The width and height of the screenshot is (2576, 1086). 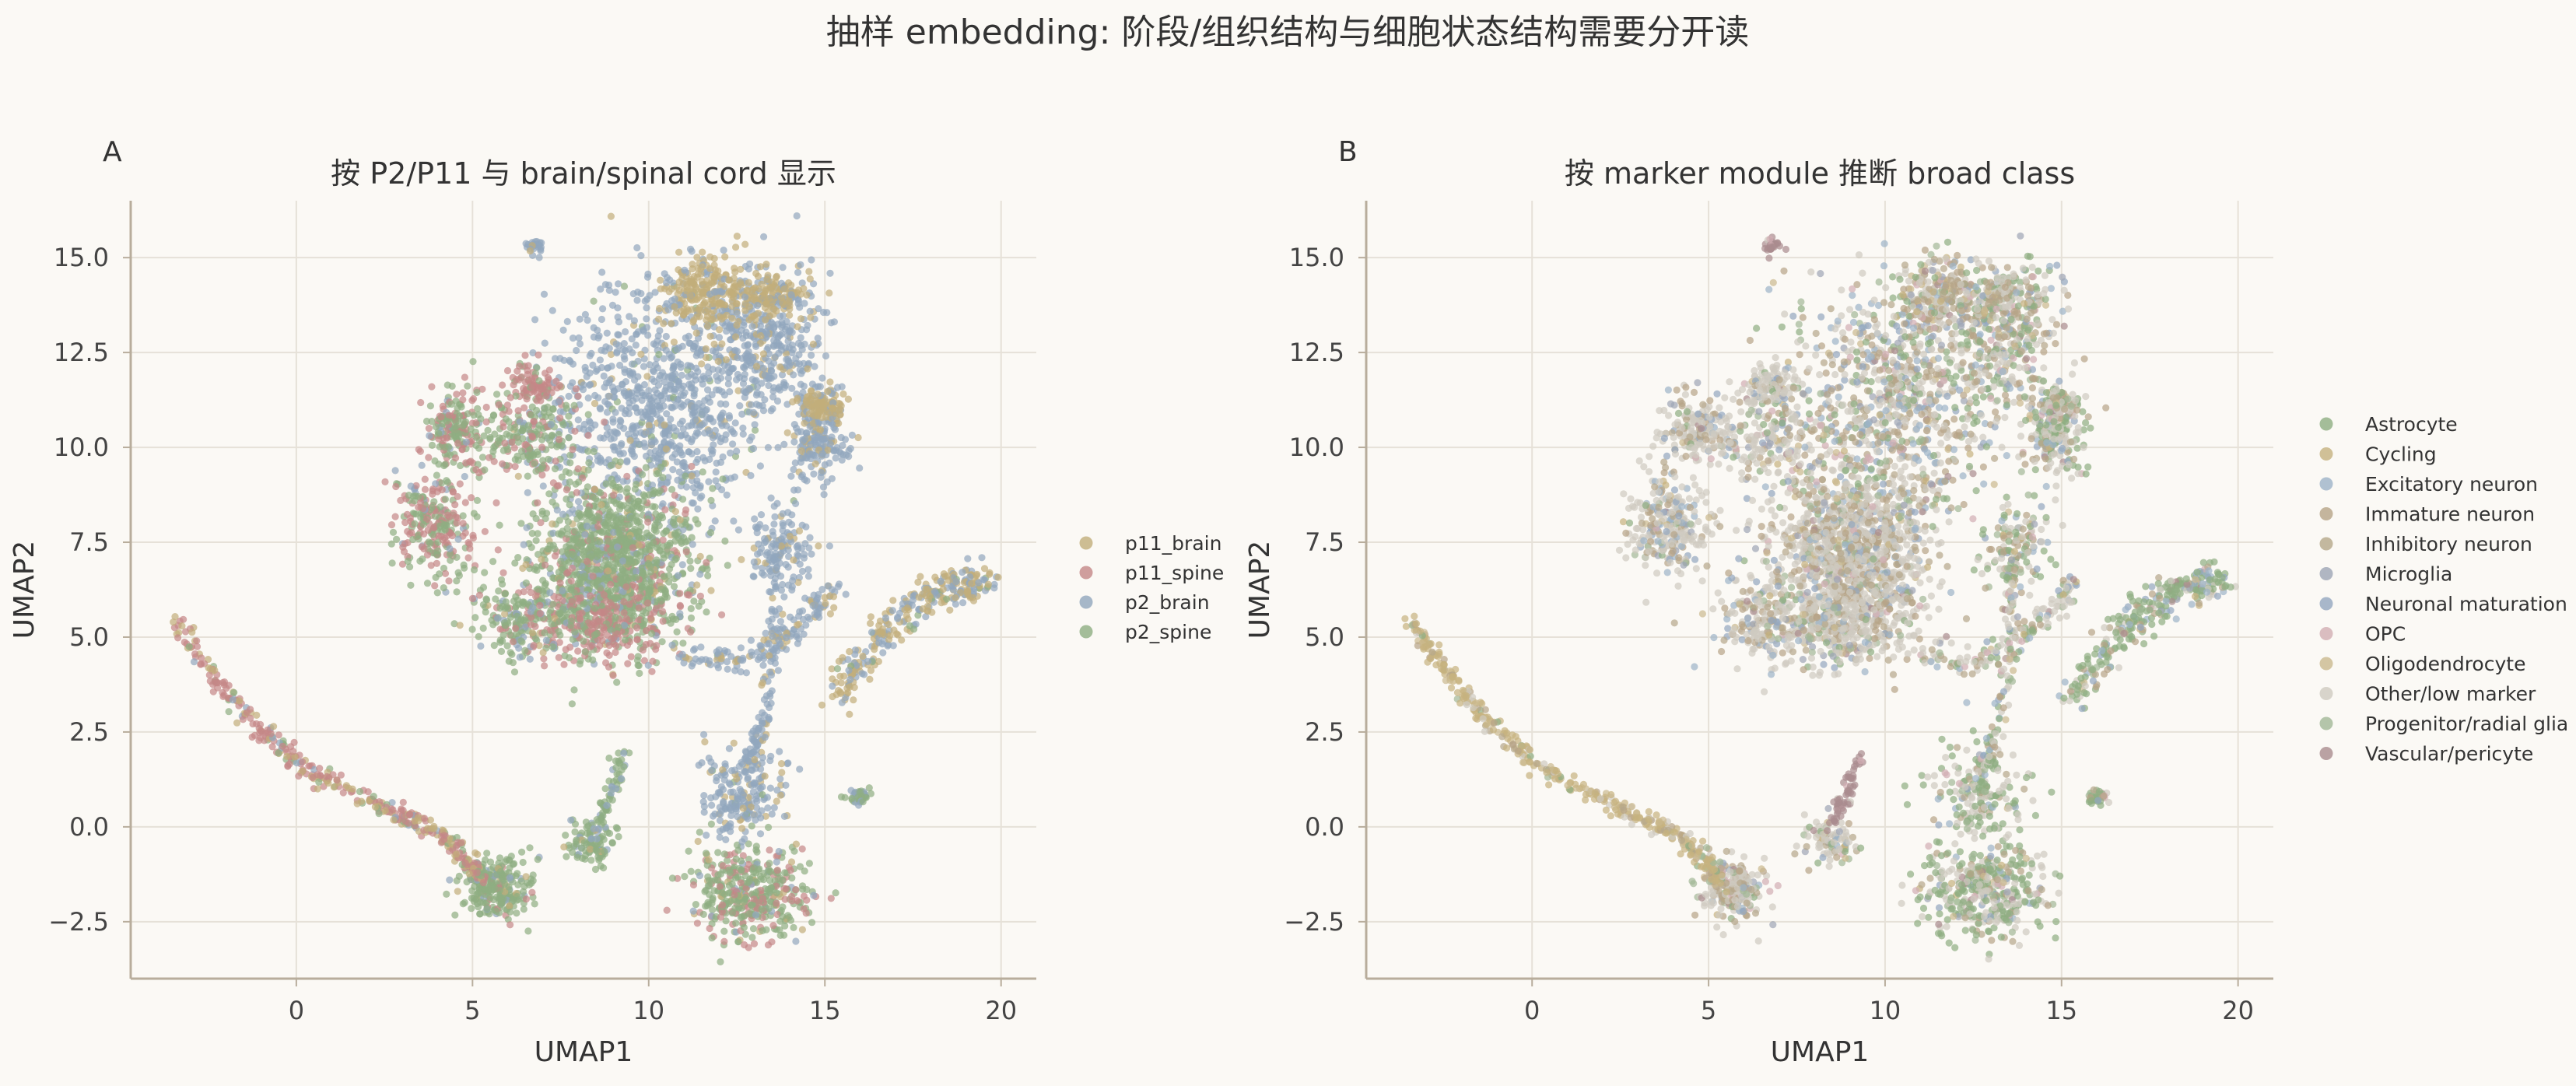 I want to click on figure-title: 抽样 embedding: 阶段/组织结构与细胞状态结构需要分开读, so click(x=1287, y=32).